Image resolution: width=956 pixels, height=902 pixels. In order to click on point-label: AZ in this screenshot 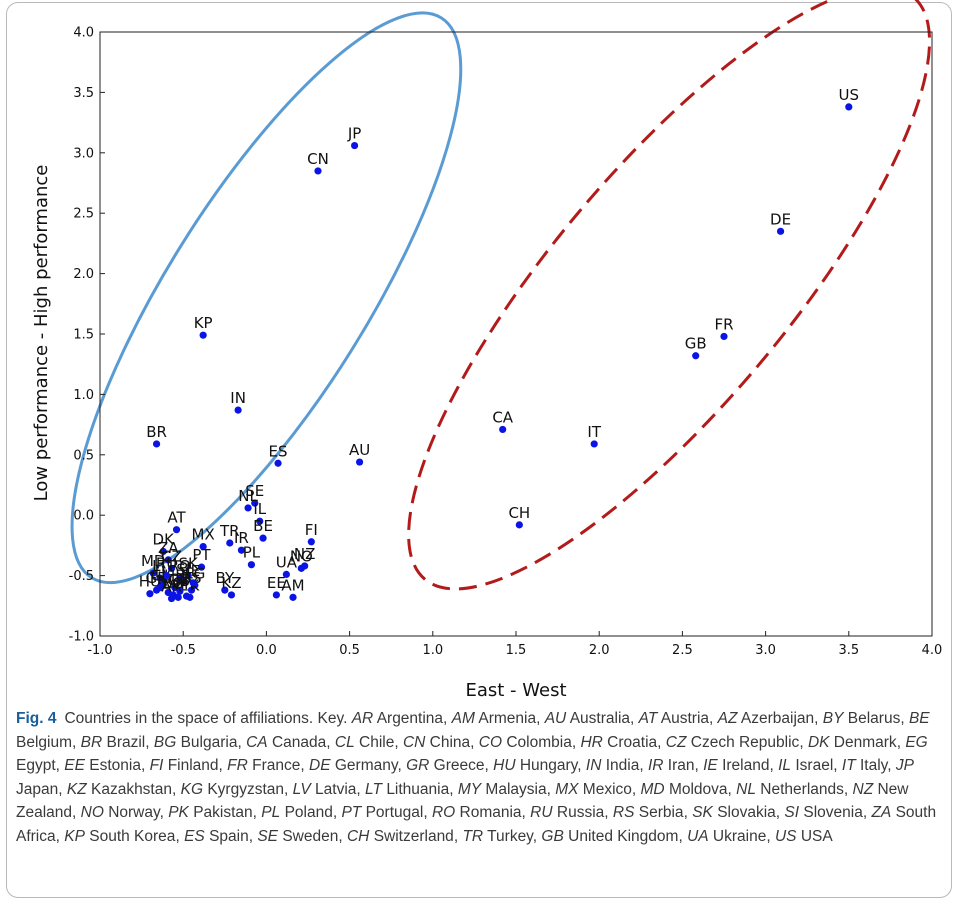, I will do `click(178, 585)`.